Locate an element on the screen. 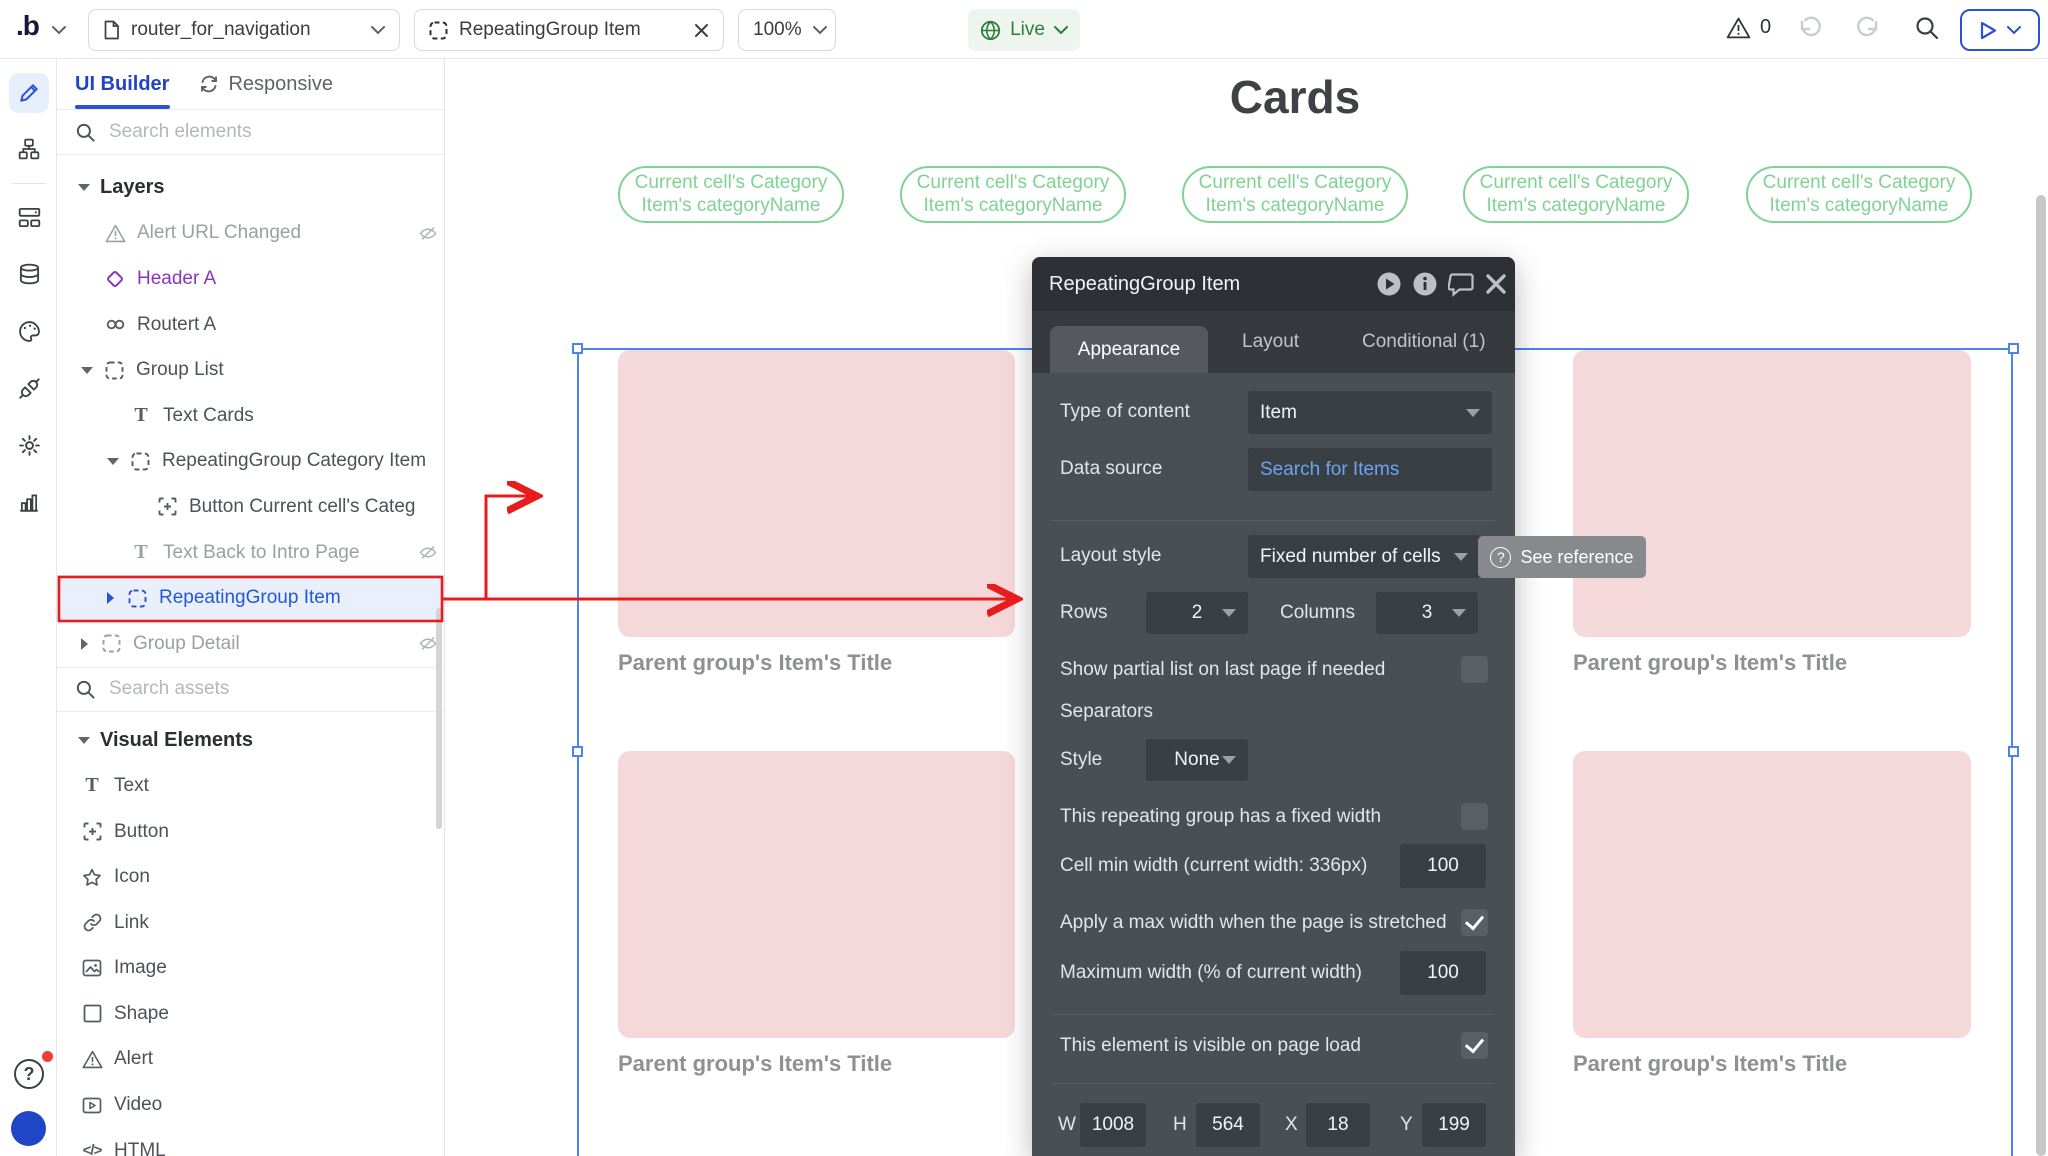 The height and width of the screenshot is (1156, 2048). settings-tab-button is located at coordinates (29, 445).